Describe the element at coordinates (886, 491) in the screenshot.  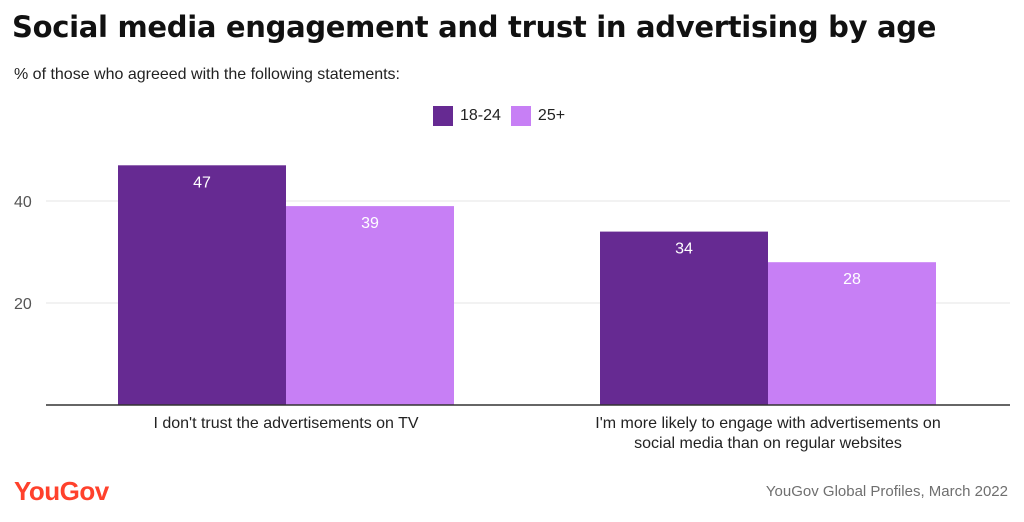
I see `source-note: YouGov Global Profiles, March 2022` at that location.